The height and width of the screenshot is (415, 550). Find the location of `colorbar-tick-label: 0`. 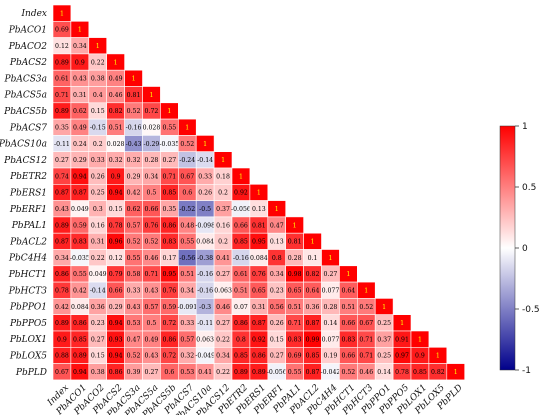

colorbar-tick-label: 0 is located at coordinates (525, 249).